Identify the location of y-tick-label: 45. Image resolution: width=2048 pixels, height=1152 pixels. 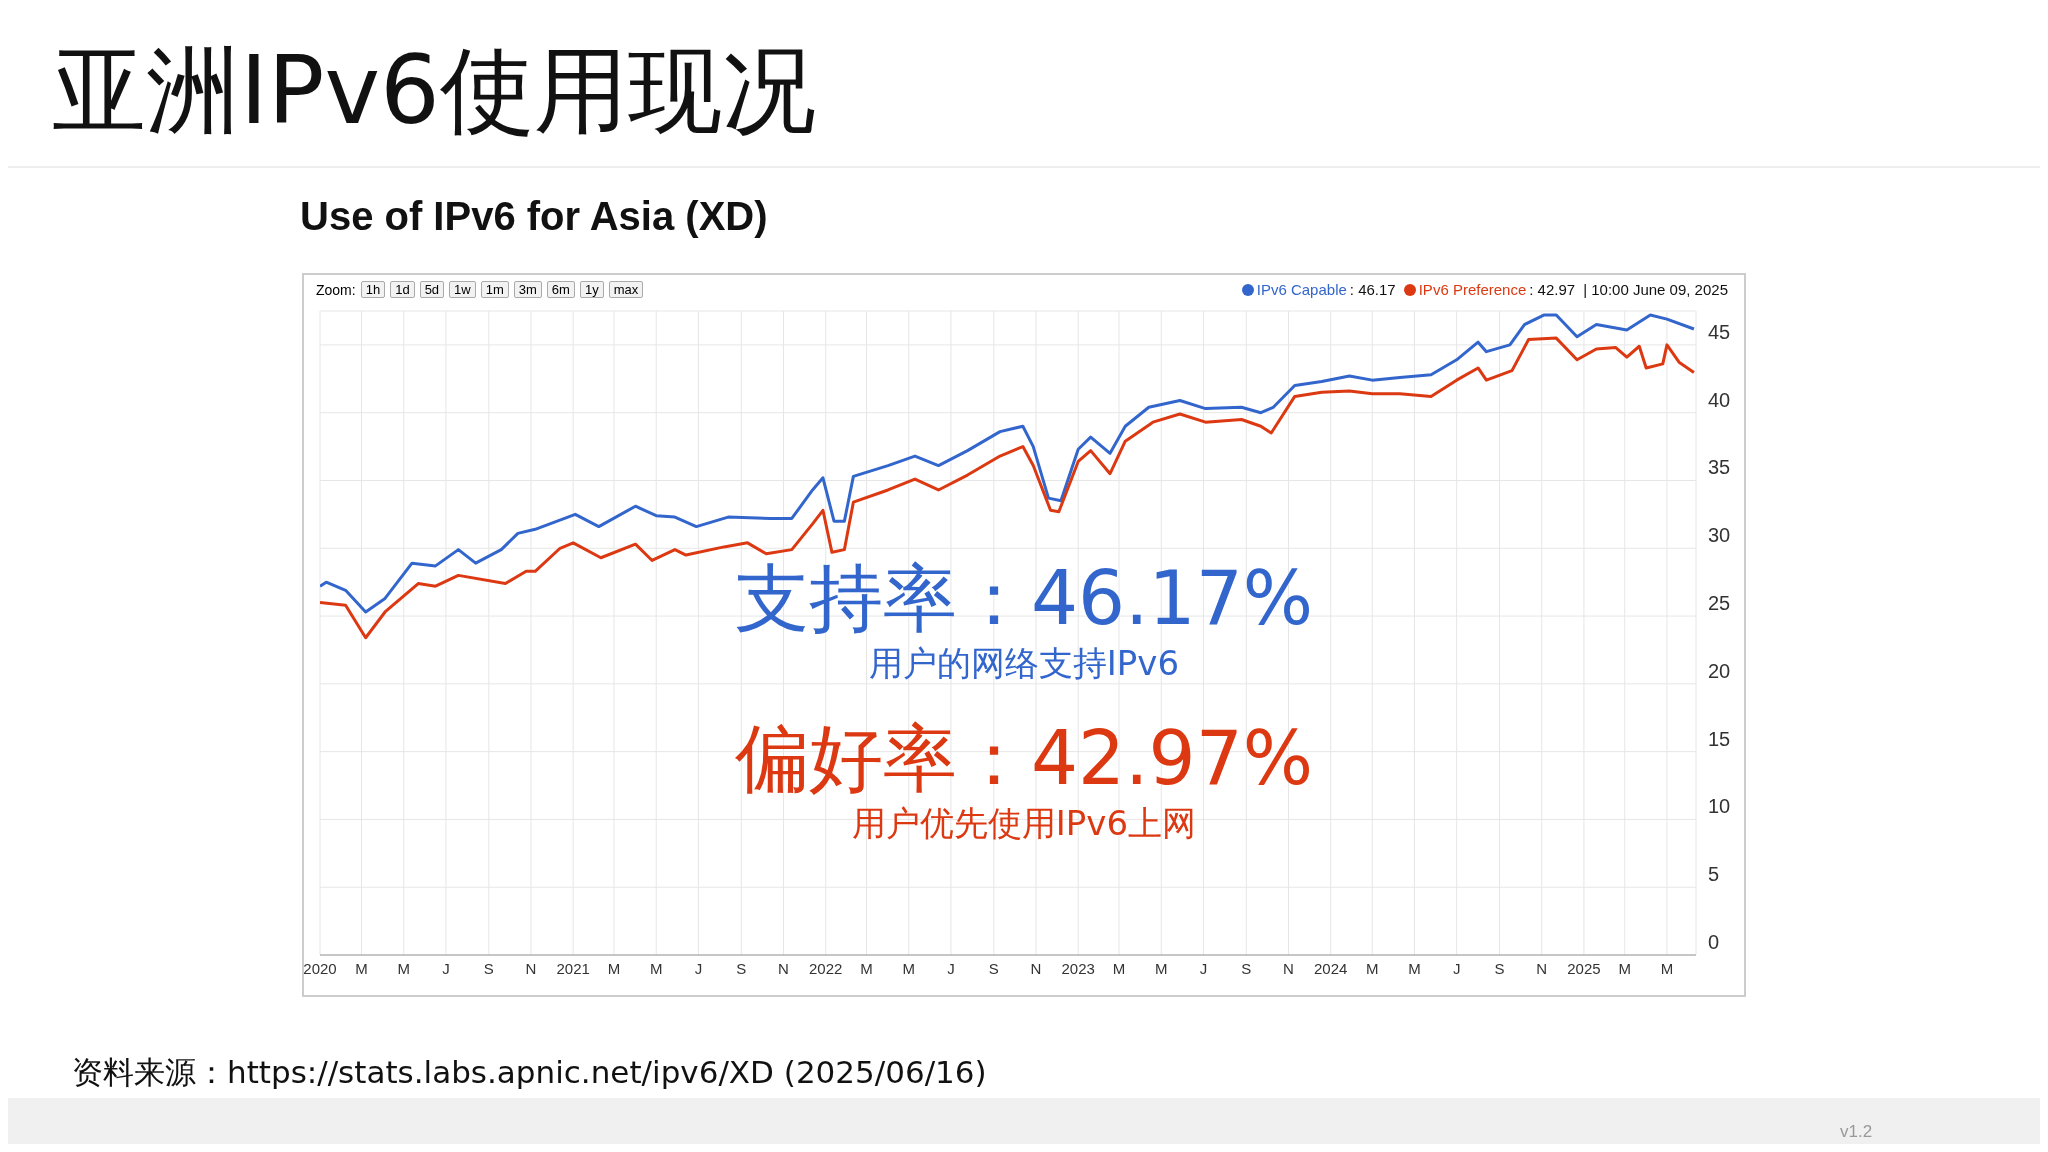
(1719, 331).